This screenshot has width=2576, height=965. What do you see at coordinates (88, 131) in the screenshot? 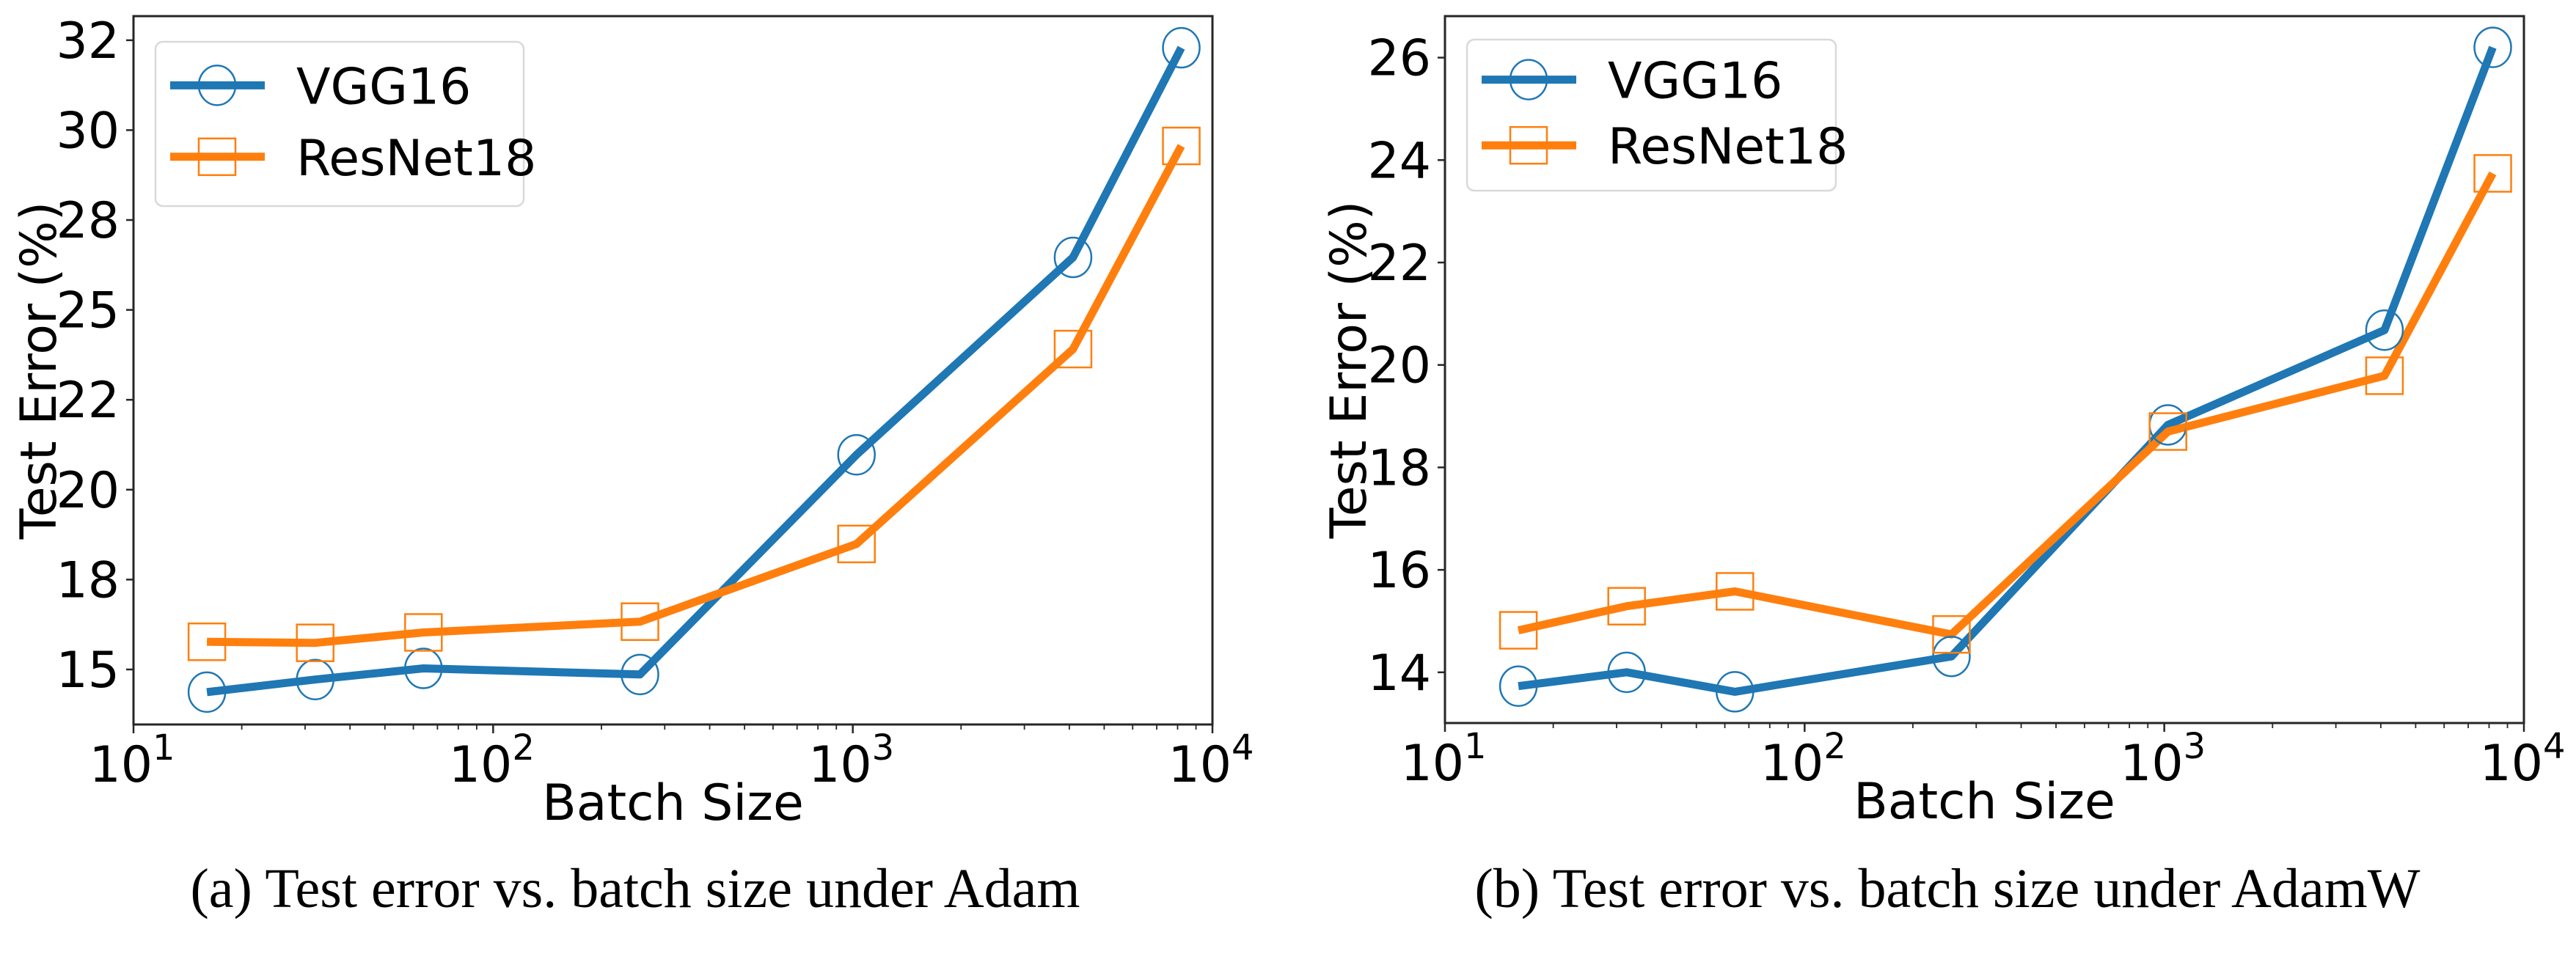
I see `y-tick-label: 30` at bounding box center [88, 131].